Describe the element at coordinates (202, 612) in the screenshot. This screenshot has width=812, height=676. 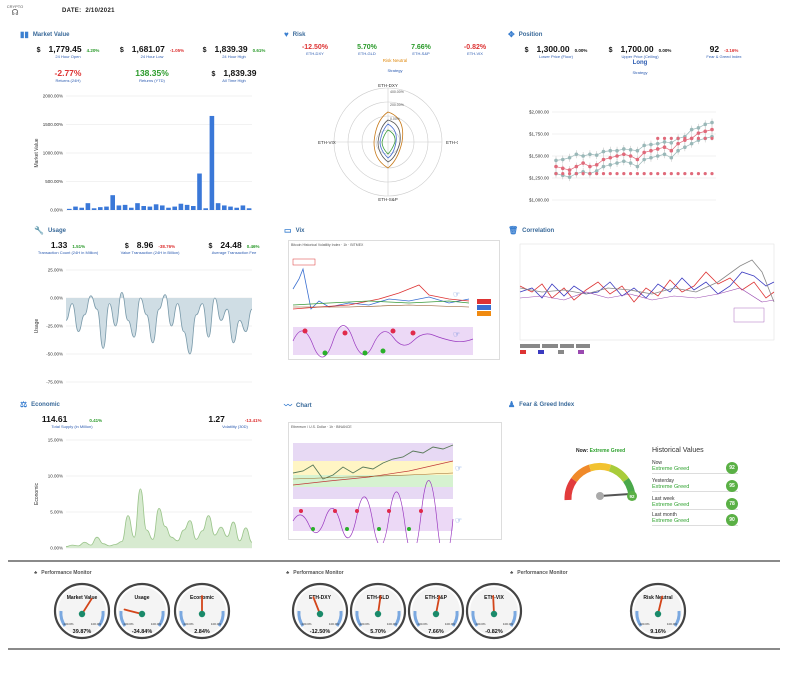
I see `performance-gauge: Economic-100.0%100.0%2.84%` at that location.